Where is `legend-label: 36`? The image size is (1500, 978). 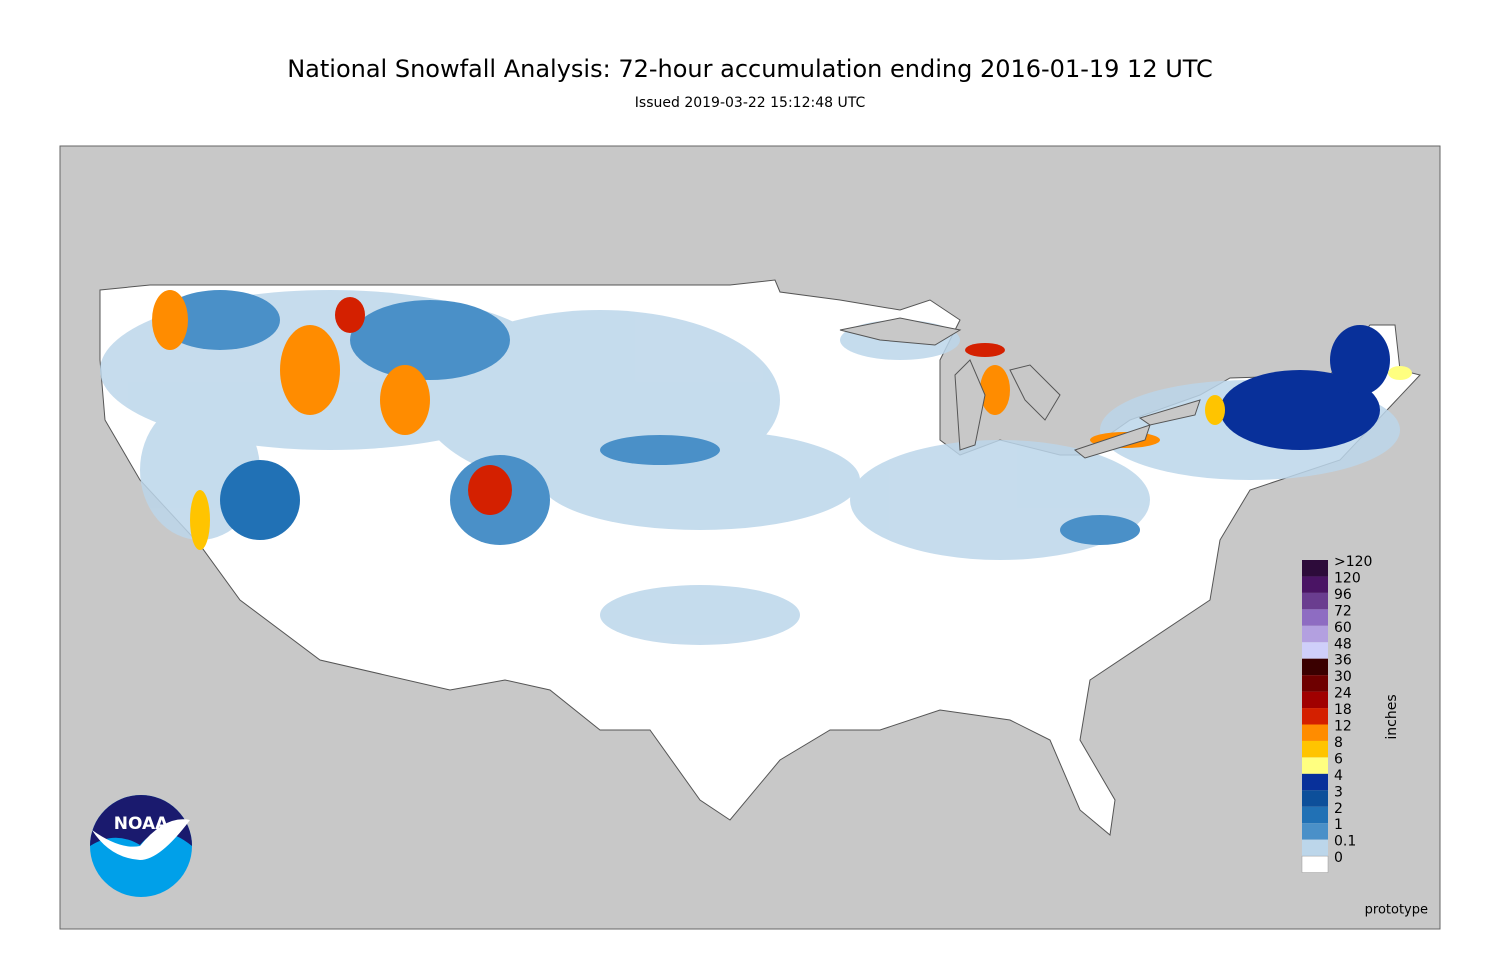
legend-label: 36 is located at coordinates (1343, 661).